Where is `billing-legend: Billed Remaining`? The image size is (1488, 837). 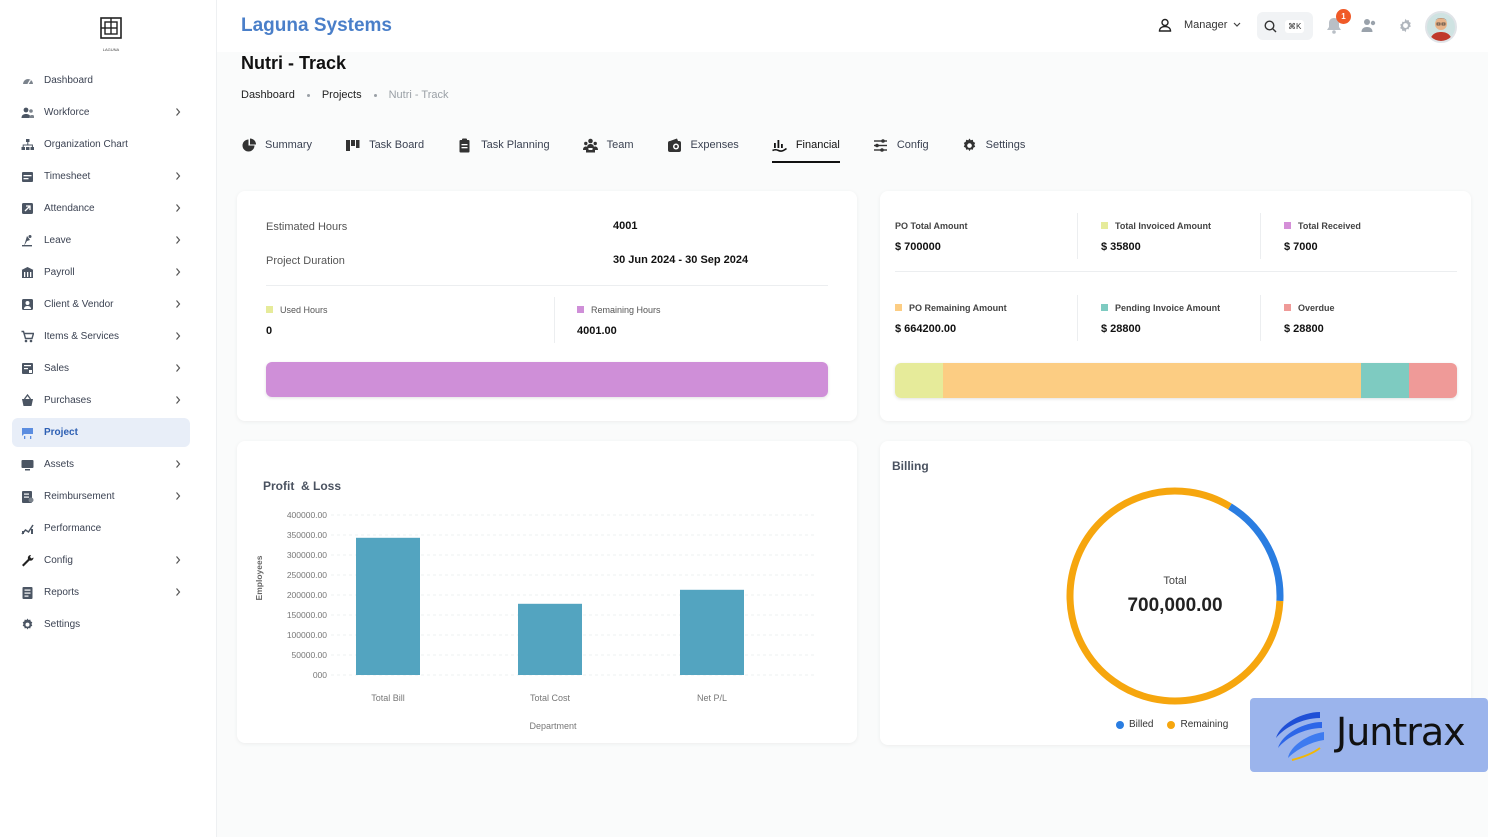
billing-legend: Billed Remaining is located at coordinates (1179, 724).